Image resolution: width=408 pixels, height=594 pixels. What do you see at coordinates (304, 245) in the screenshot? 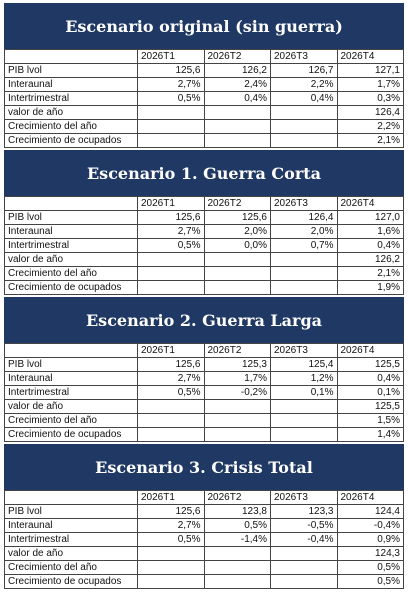
I see `value-cell: 0,7%` at bounding box center [304, 245].